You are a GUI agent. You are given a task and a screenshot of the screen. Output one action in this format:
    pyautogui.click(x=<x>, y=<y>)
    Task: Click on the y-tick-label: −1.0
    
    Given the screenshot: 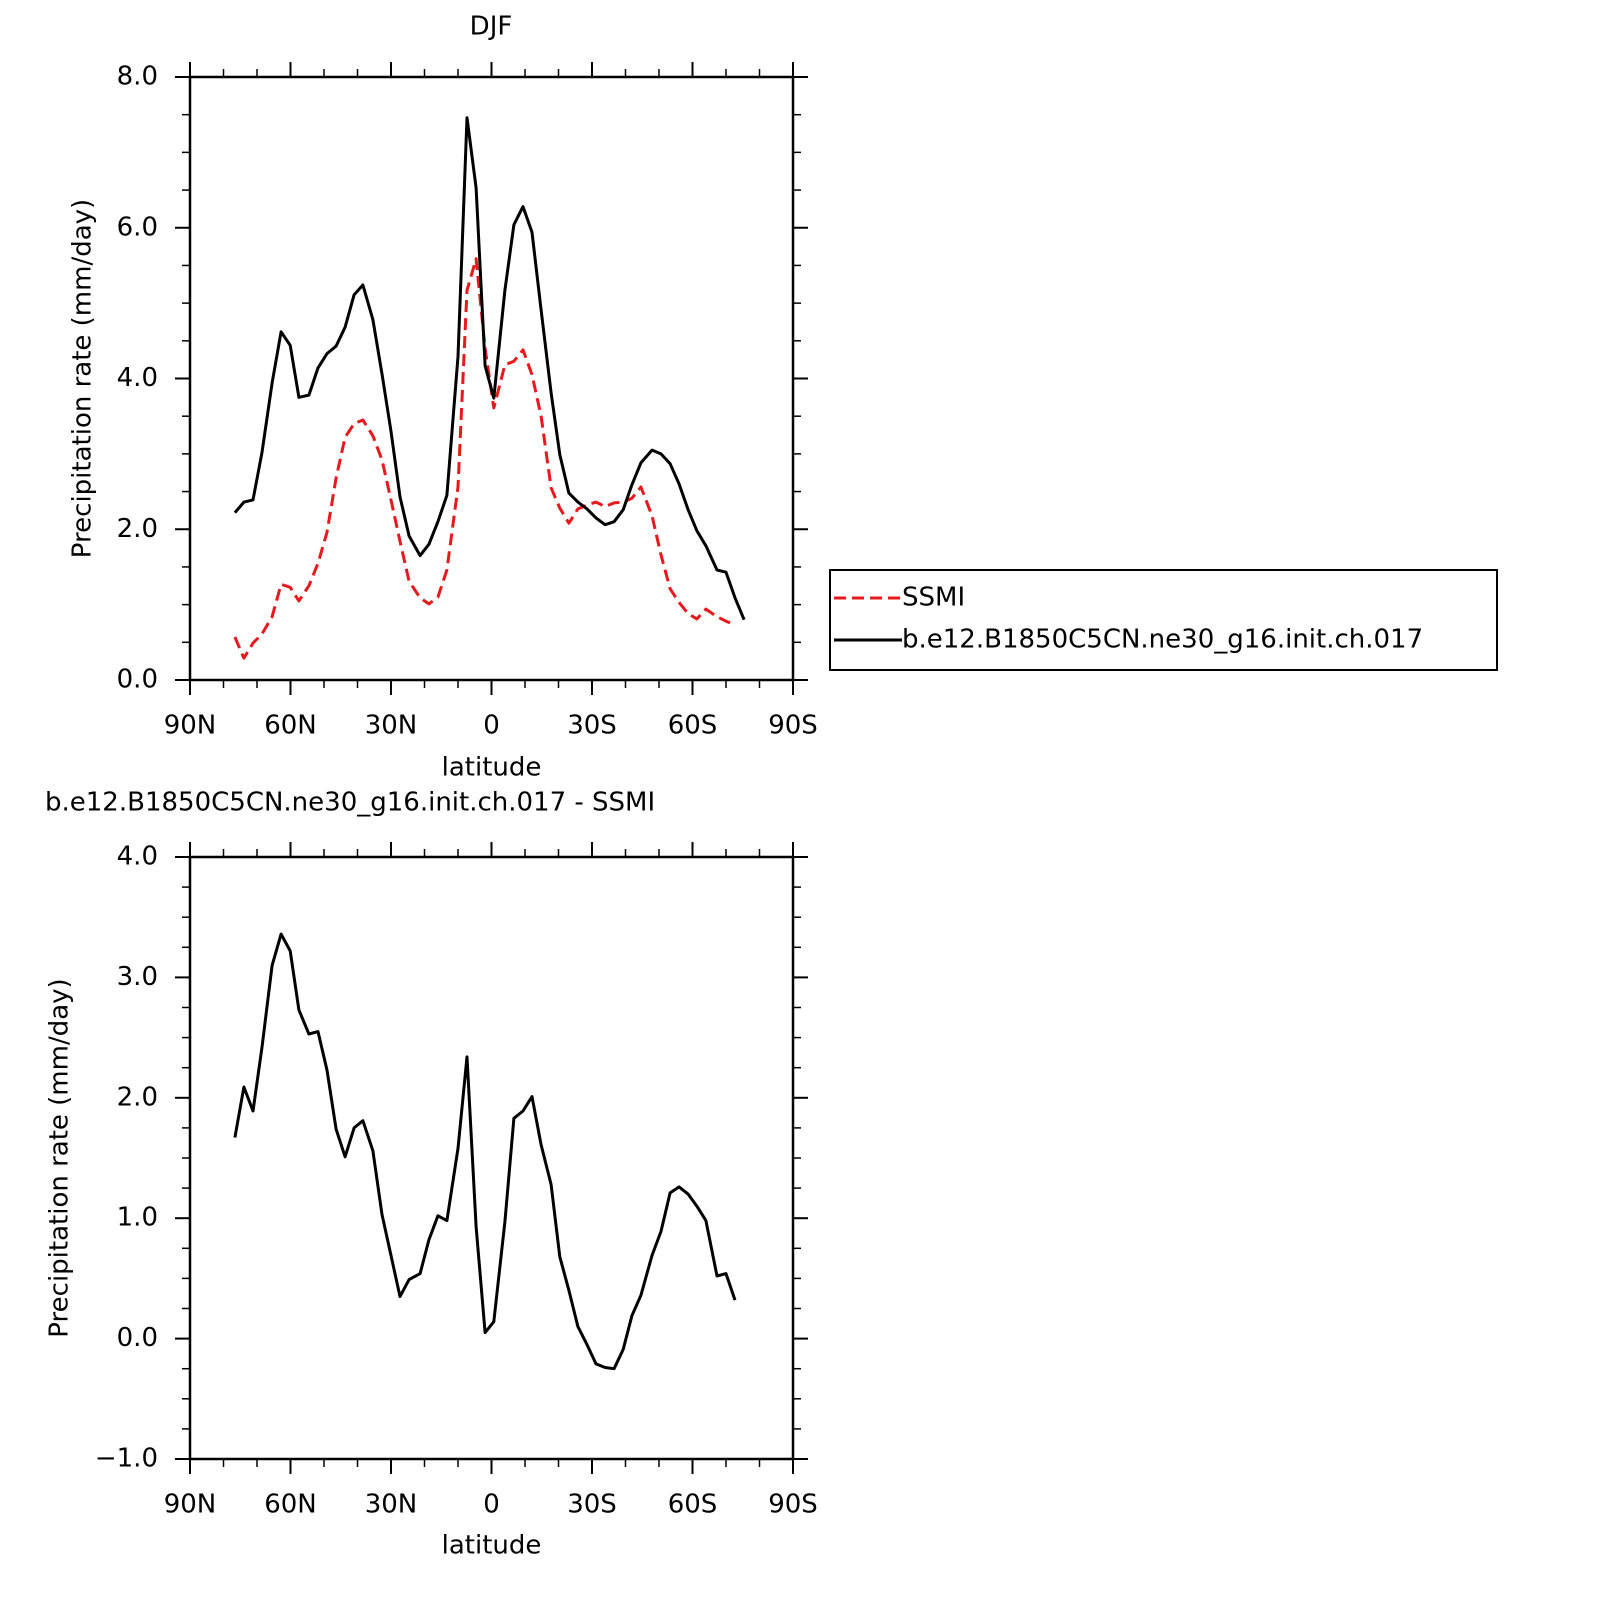 What is the action you would take?
    pyautogui.click(x=126, y=1459)
    